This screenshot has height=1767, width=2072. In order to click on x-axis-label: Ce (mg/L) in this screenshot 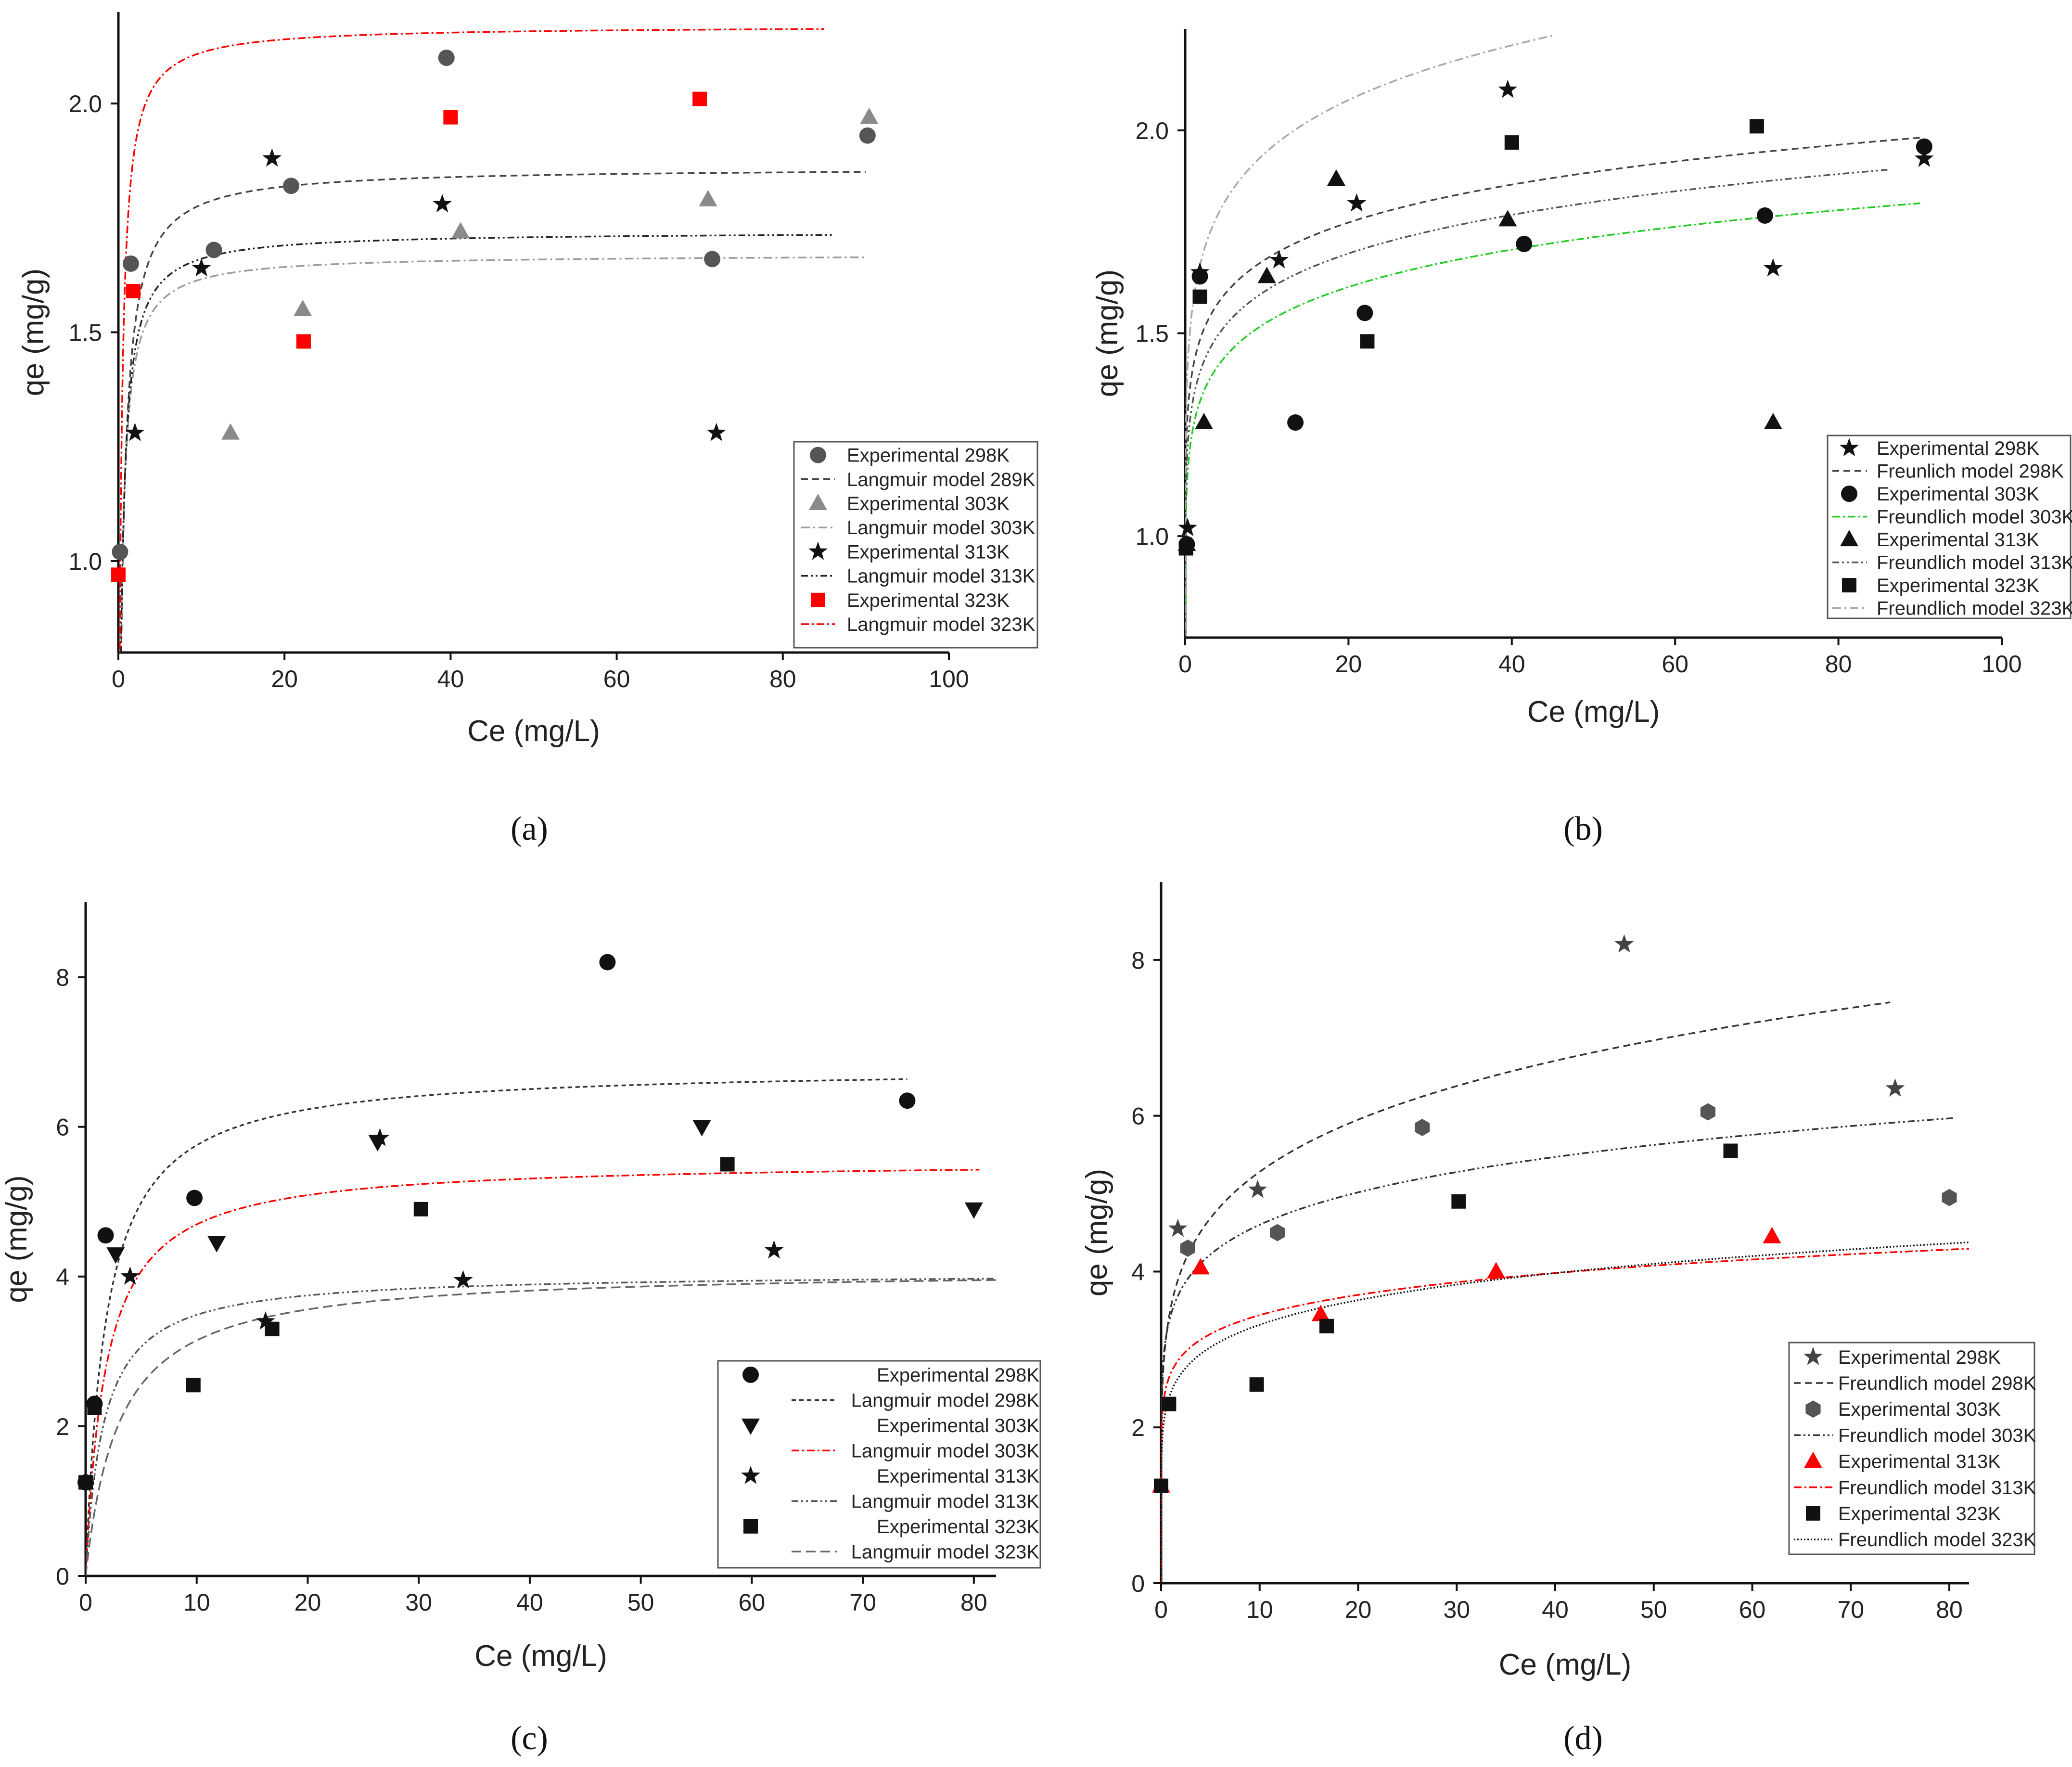, I will do `click(1565, 1664)`.